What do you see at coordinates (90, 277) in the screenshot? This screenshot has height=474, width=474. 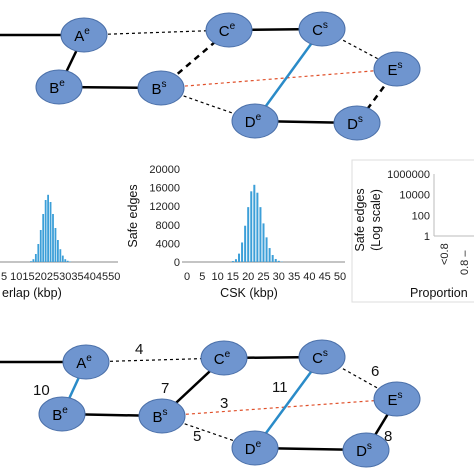 I see `chart1-xtick-label: 40` at bounding box center [90, 277].